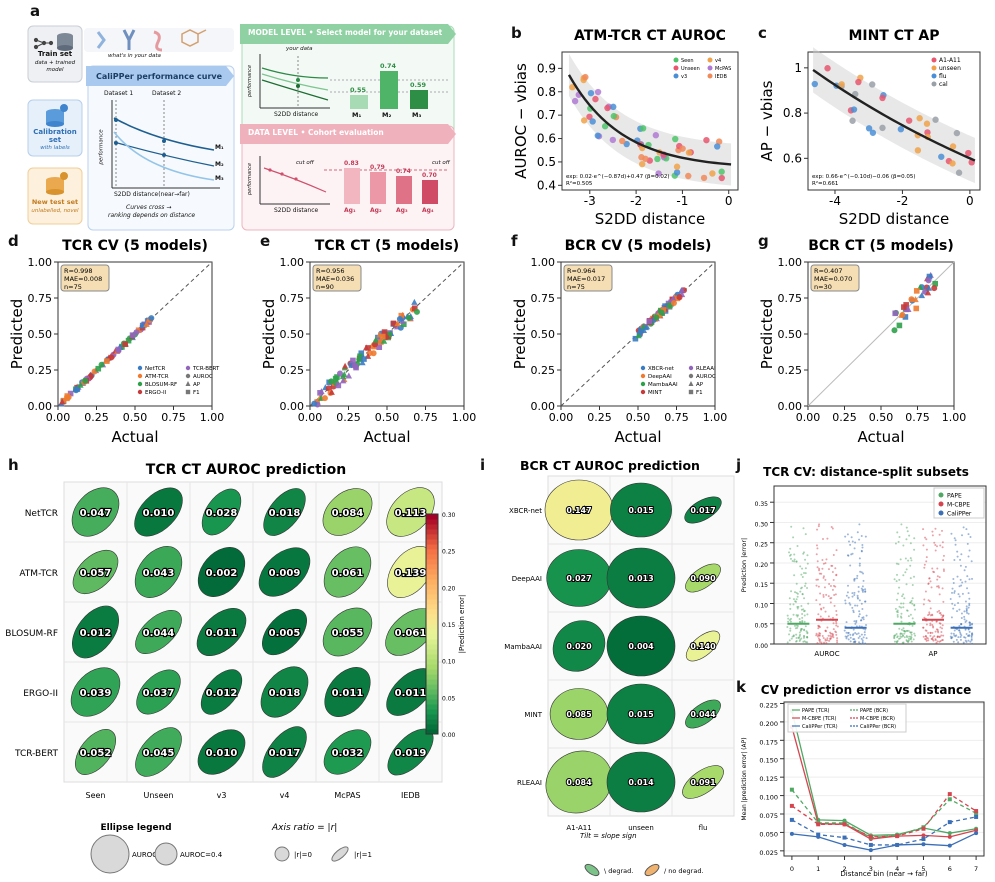 This screenshot has width=995, height=882. Describe the element at coordinates (684, 871) in the screenshot. I see `nodegrad-label: / no degrad.` at that location.